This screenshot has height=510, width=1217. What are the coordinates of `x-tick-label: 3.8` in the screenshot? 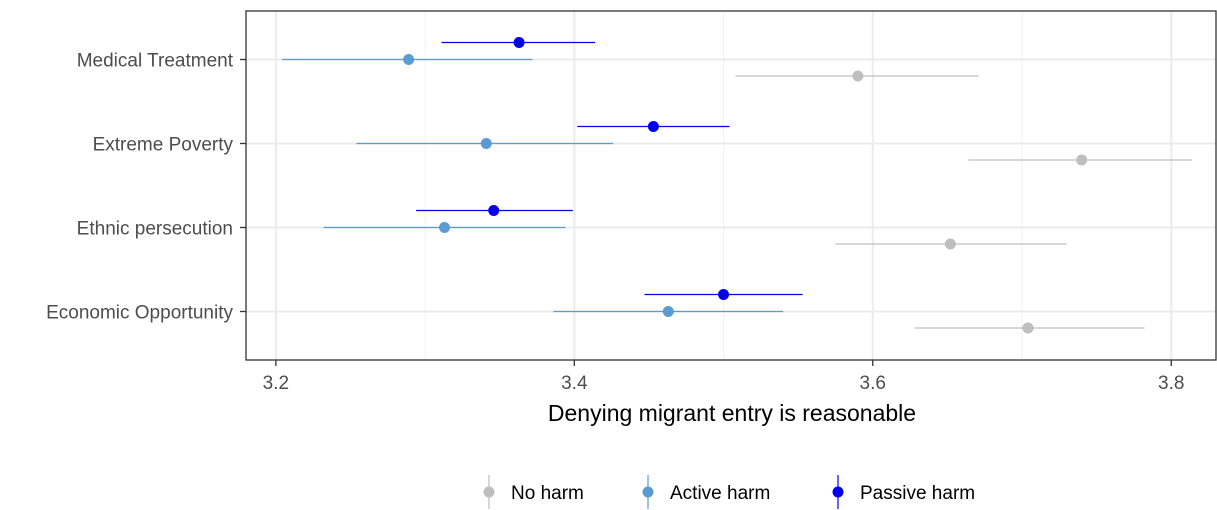 It's located at (1171, 383).